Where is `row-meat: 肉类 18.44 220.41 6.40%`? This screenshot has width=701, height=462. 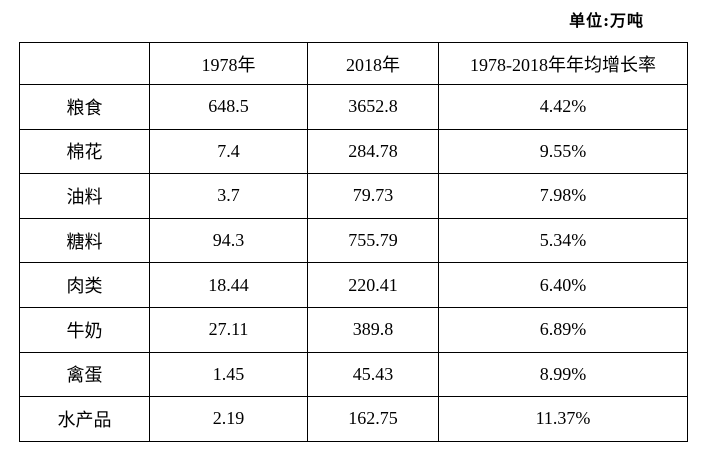 row-meat: 肉类 18.44 220.41 6.40% is located at coordinates (353, 285).